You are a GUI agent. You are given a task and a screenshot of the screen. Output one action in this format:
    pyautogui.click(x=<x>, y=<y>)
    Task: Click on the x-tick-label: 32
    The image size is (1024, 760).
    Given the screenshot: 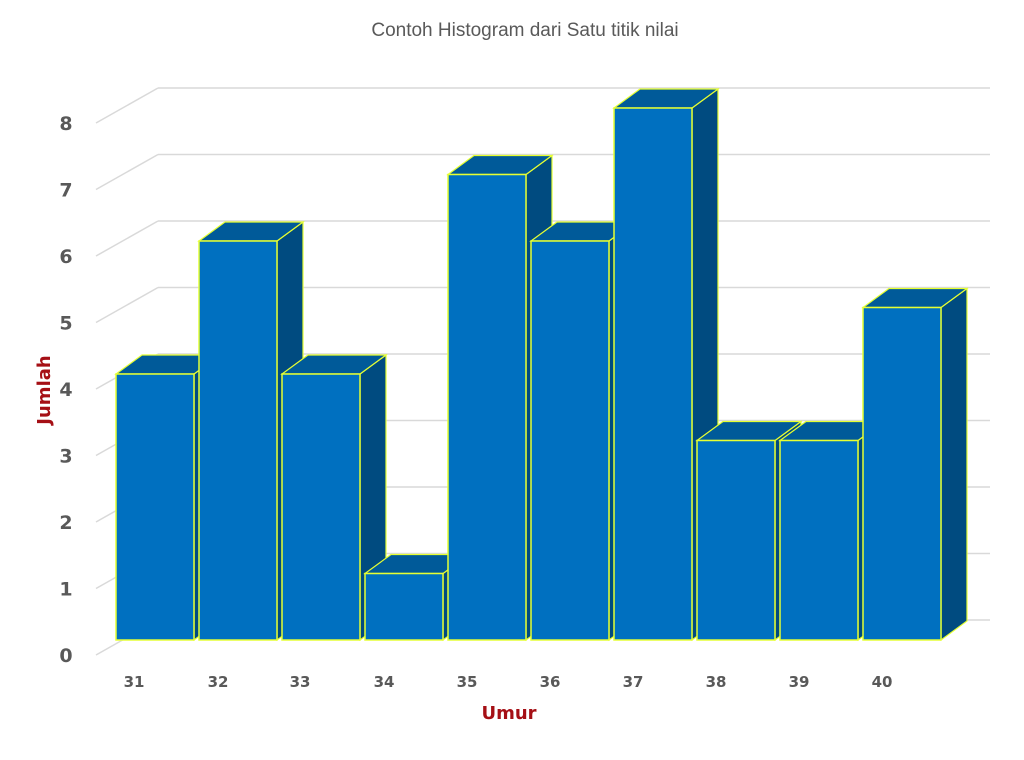 What is the action you would take?
    pyautogui.click(x=218, y=682)
    